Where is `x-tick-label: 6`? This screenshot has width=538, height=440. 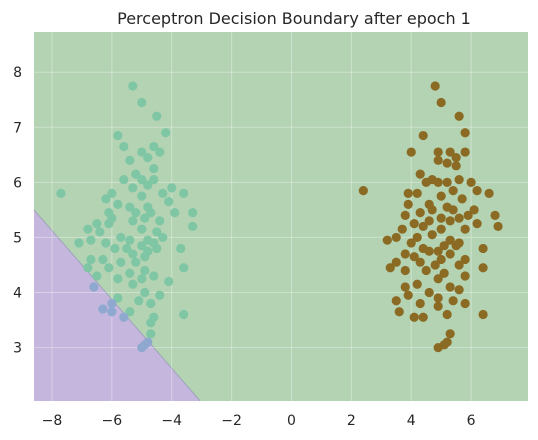
x-tick-label: 6 is located at coordinates (471, 421).